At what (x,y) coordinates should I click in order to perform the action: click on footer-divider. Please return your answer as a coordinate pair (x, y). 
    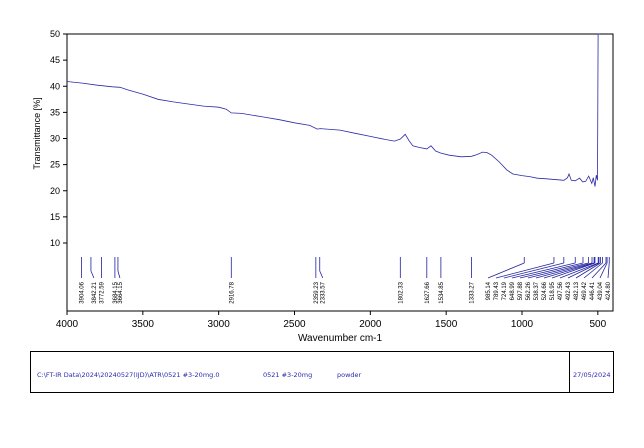
    Looking at the image, I should click on (569, 372).